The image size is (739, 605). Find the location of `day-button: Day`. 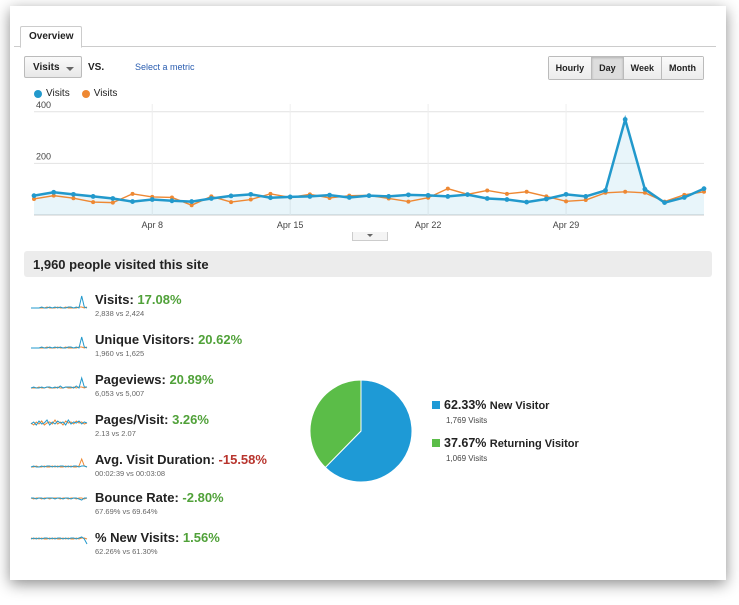

day-button: Day is located at coordinates (607, 68).